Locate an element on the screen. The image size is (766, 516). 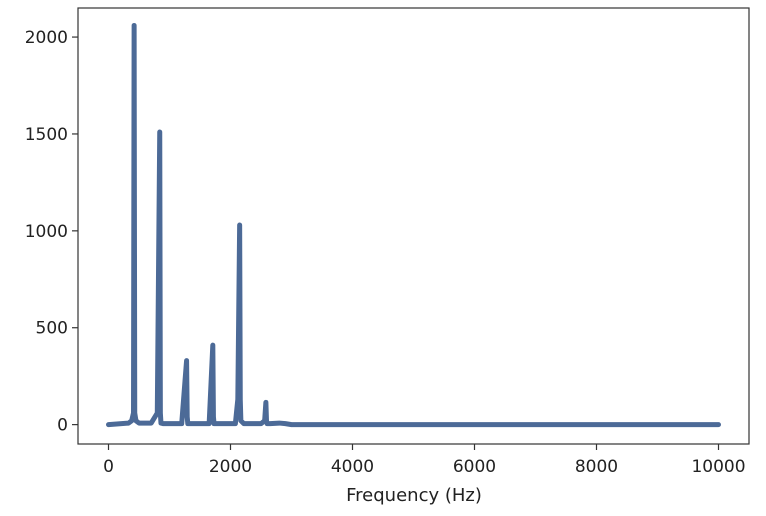
x-tick-label-1: 0 is located at coordinates (108, 467).